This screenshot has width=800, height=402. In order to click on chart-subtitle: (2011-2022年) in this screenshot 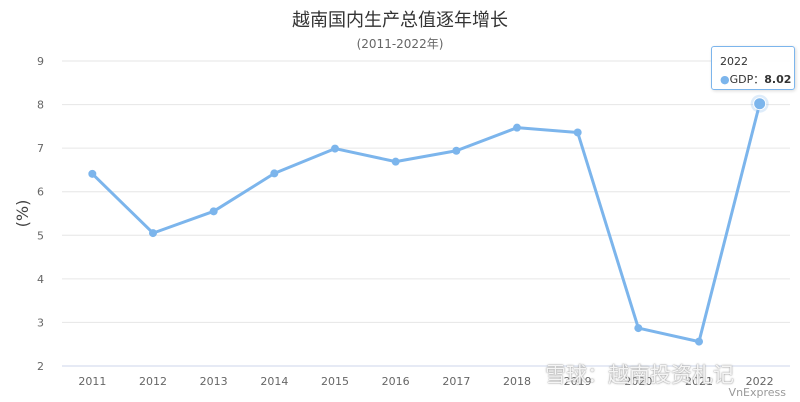, I will do `click(400, 44)`.